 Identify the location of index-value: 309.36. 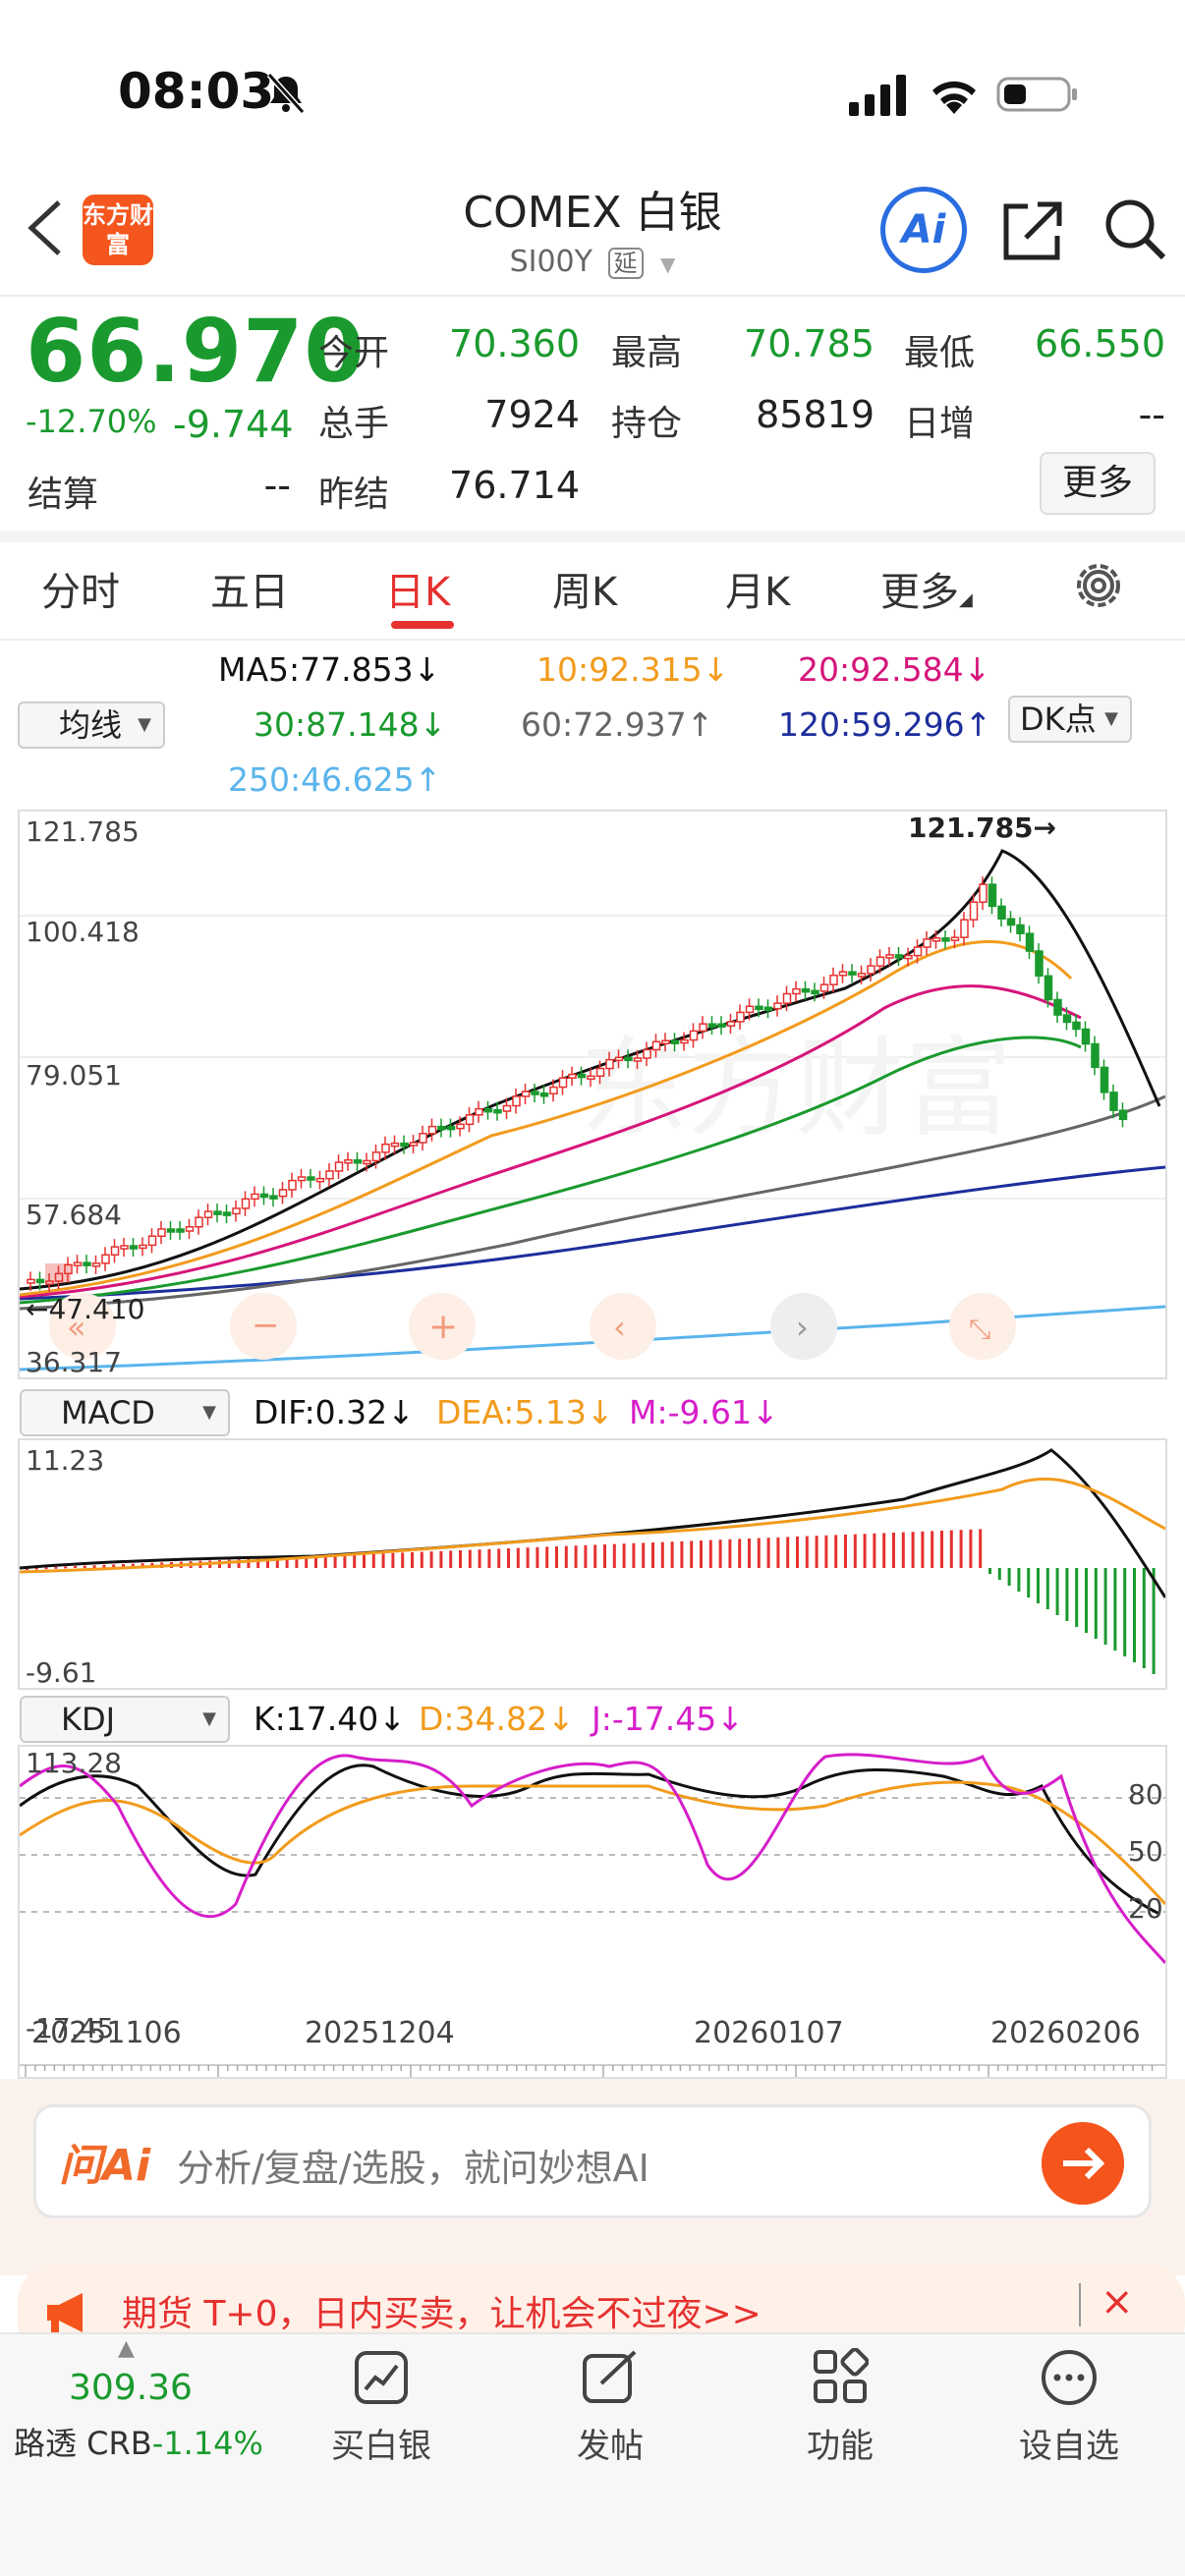
(131, 2388).